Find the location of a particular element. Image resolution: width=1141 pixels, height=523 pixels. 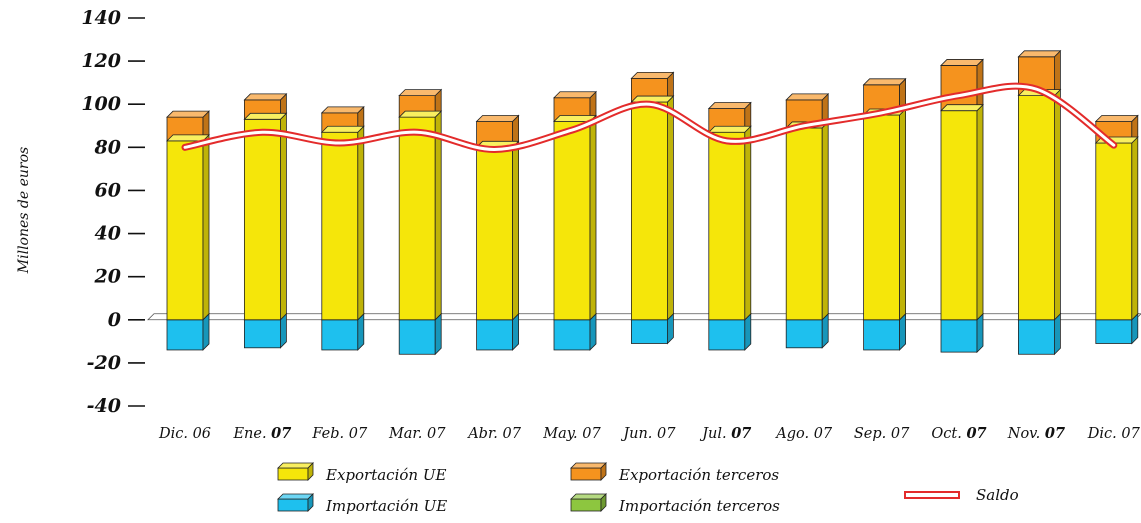

x-tick-label: Abr. 07 is located at coordinates (494, 434).